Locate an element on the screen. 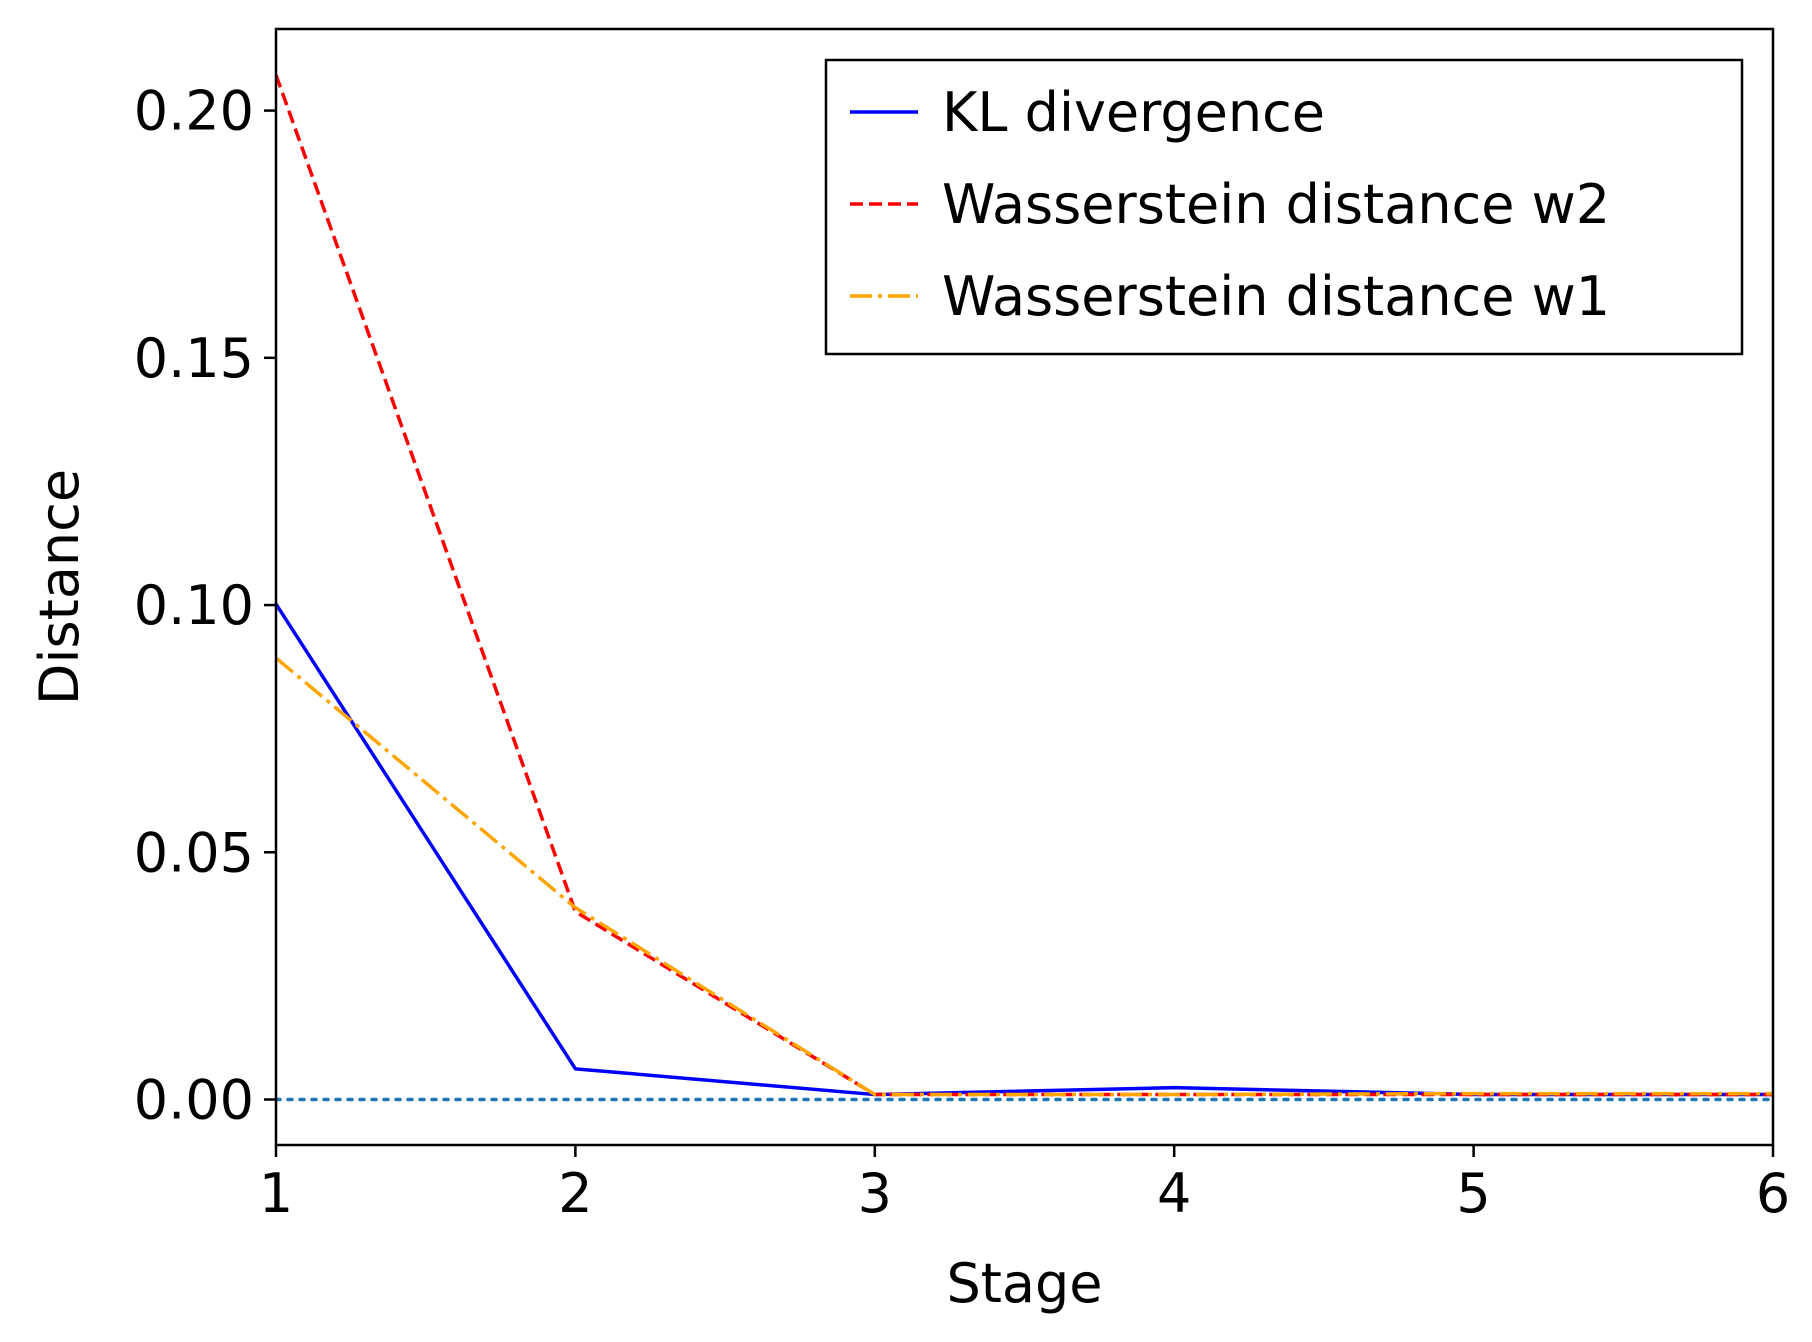  legend-label-wasserstein-w1: Wasserstein distance w1 is located at coordinates (1276, 296).